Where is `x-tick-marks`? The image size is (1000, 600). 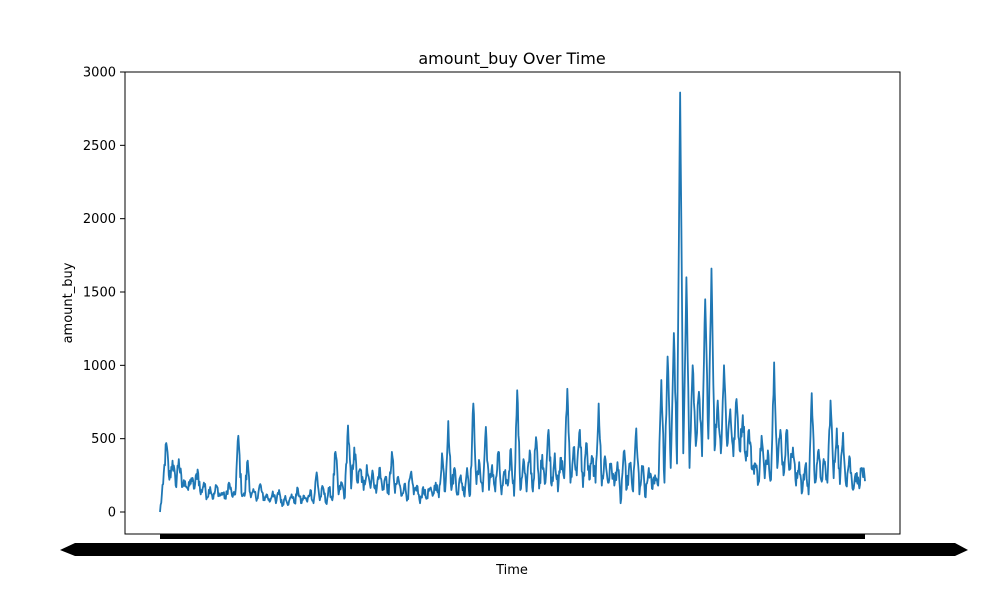 x-tick-marks is located at coordinates (512, 536).